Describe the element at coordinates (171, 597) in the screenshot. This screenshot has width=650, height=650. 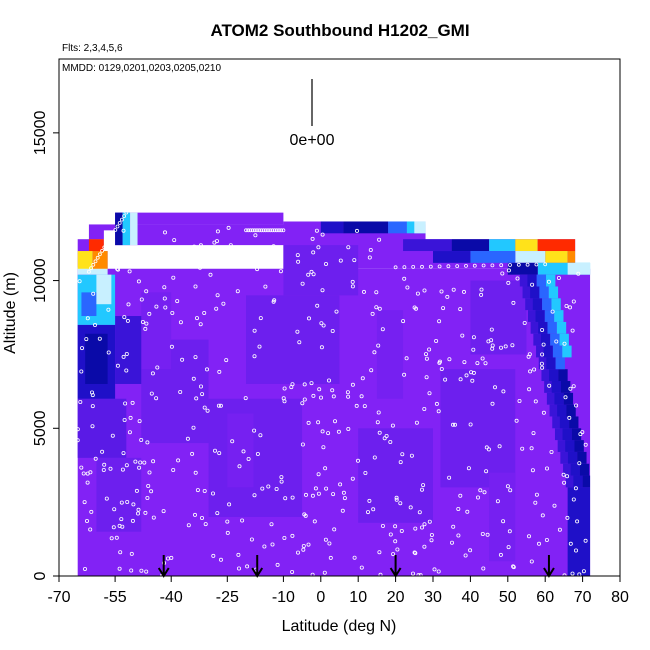
I see `x-tick-label: -40` at that location.